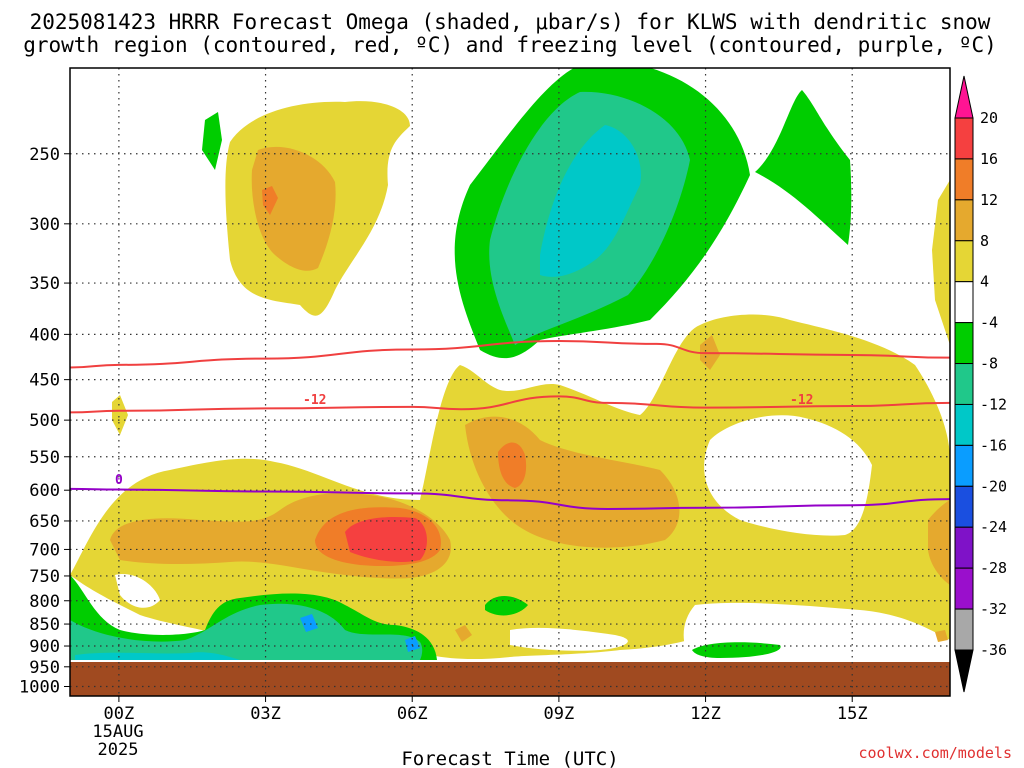 This screenshot has height=768, width=1024. Describe the element at coordinates (852, 714) in the screenshot. I see `x-tick-label: 15Z` at that location.